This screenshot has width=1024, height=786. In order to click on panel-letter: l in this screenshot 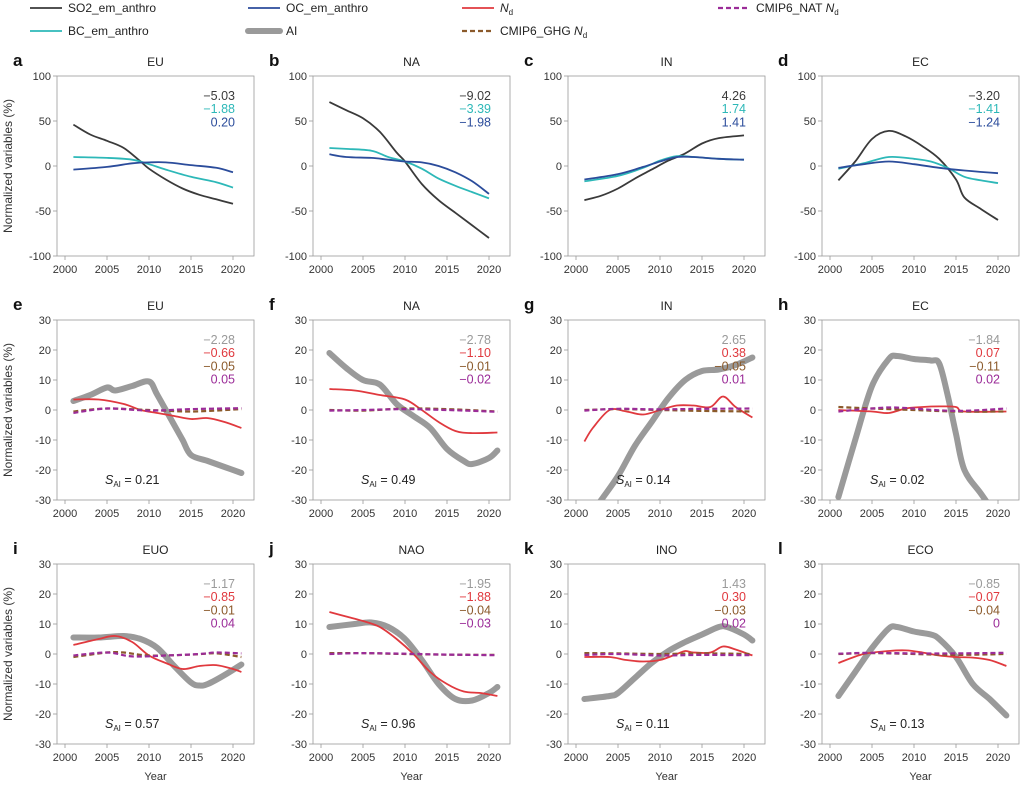, I will do `click(780, 548)`.